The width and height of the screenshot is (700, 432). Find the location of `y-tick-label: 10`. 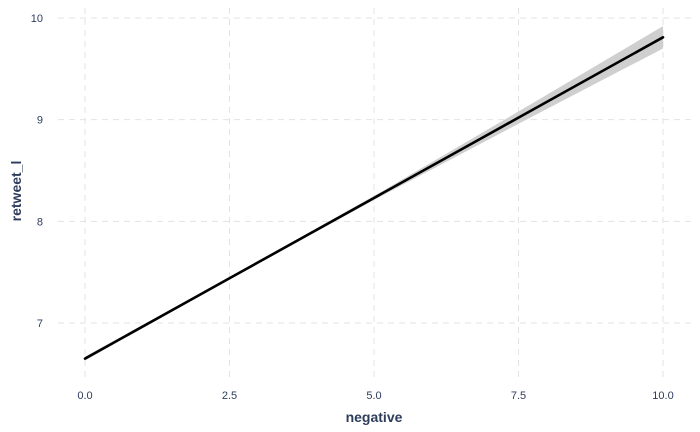

y-tick-label: 10 is located at coordinates (37, 19).